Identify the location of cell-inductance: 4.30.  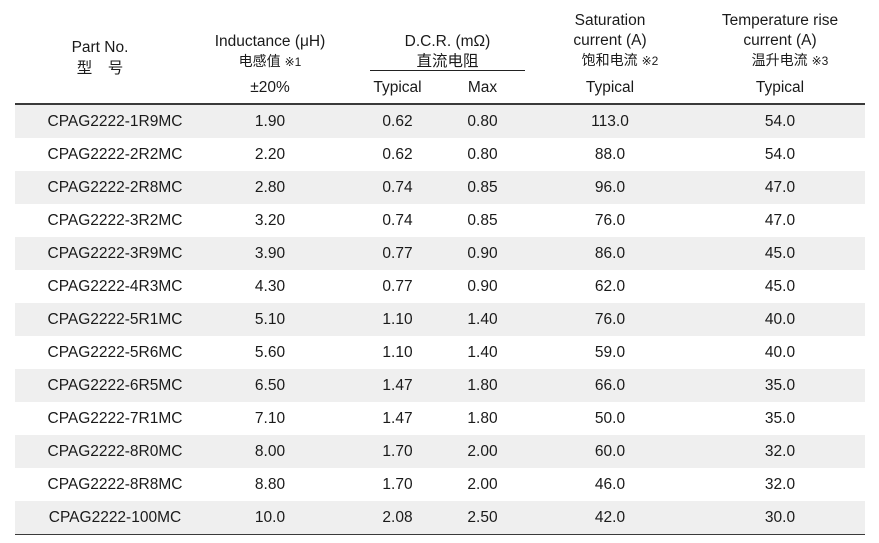
(270, 286).